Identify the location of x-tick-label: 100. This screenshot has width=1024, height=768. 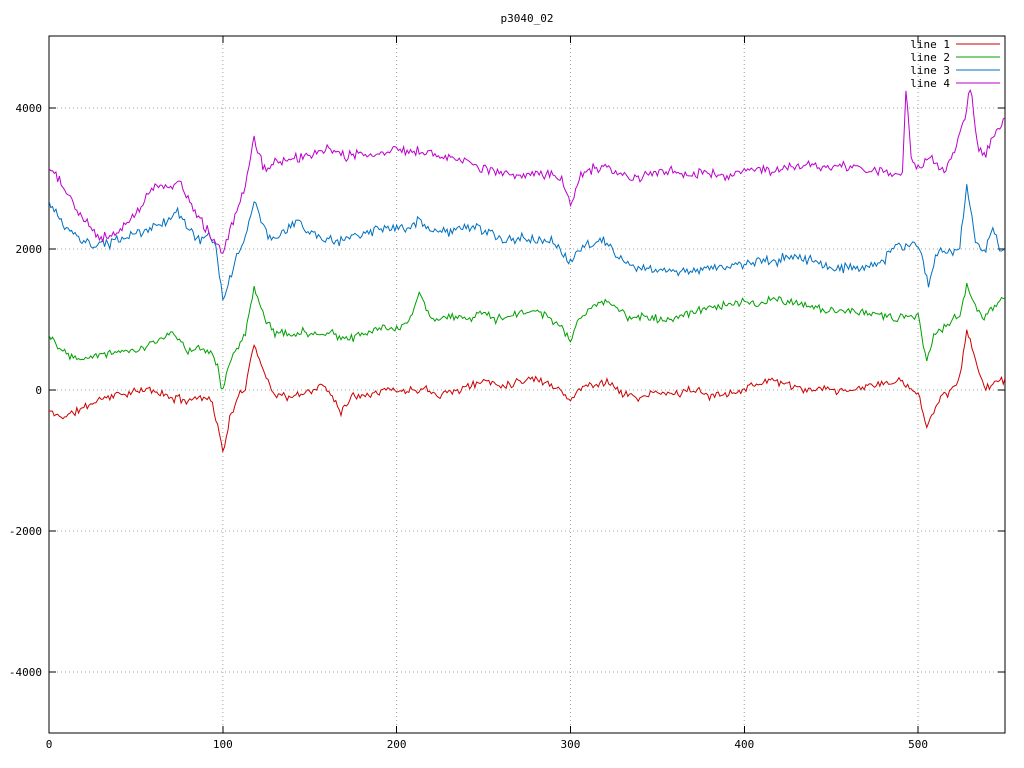
(223, 744).